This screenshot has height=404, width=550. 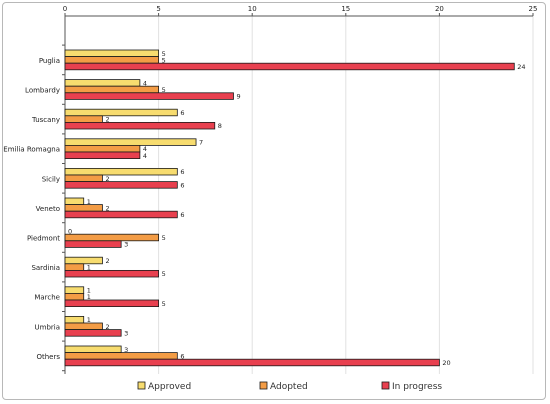 I want to click on legend-label-in-progress: In progress, so click(x=417, y=387).